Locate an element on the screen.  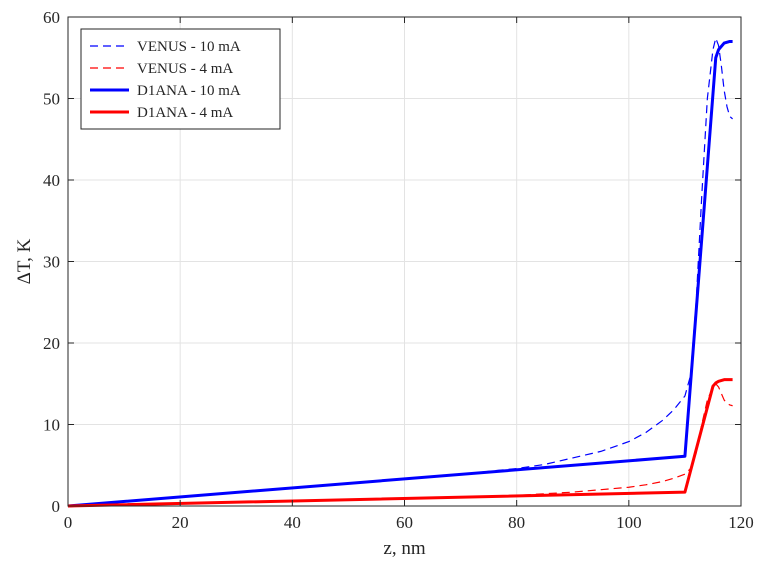
x-tick-label: 40 is located at coordinates (292, 522).